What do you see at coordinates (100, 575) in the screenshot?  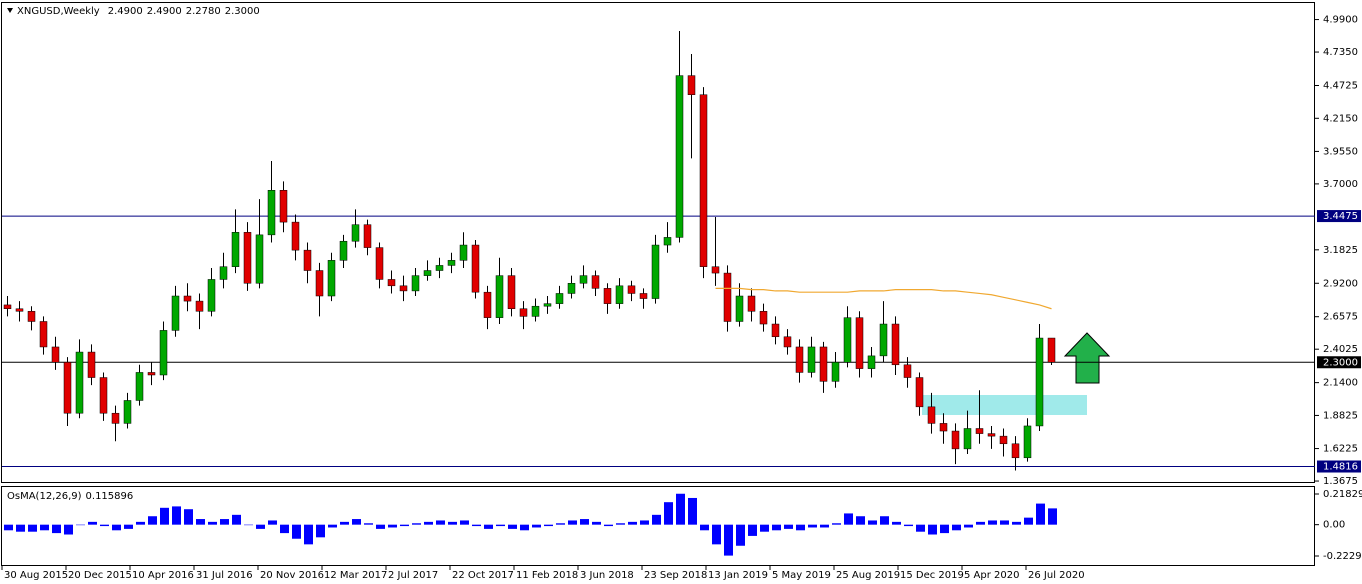 I see `x-tick-label: 20 Dec 2015` at bounding box center [100, 575].